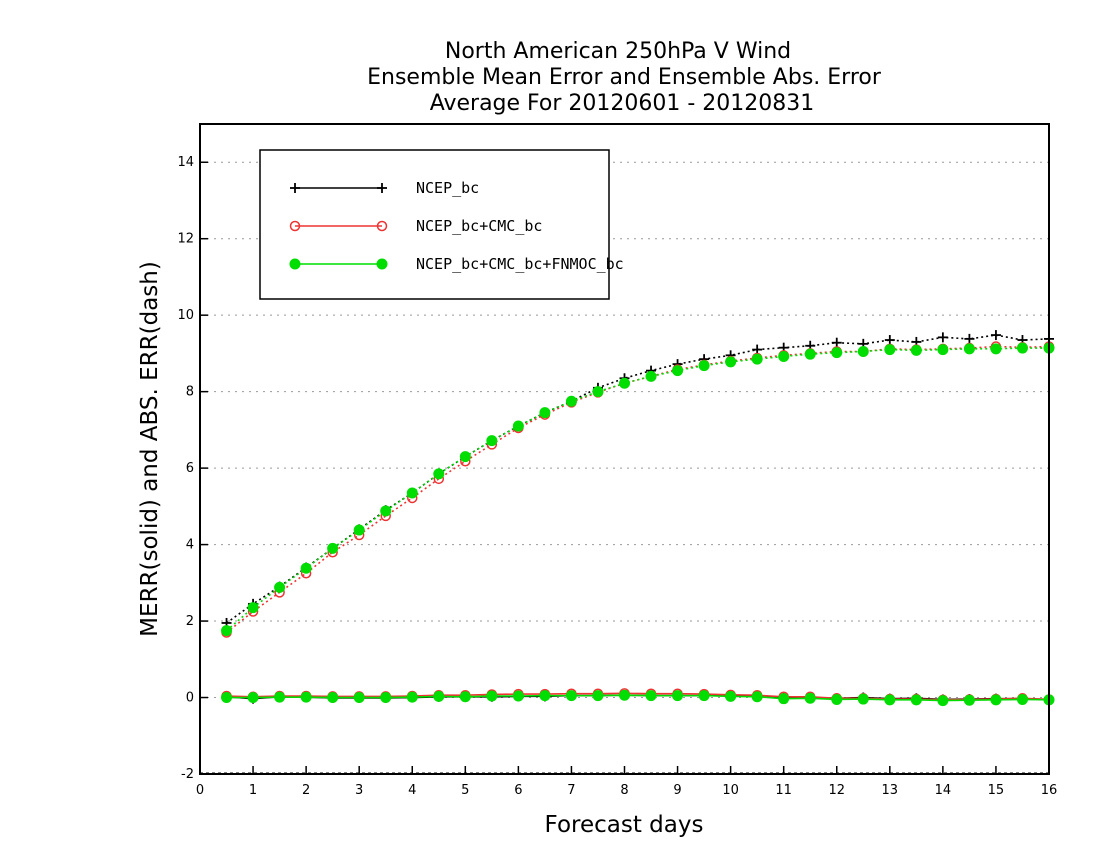 The width and height of the screenshot is (1100, 850). What do you see at coordinates (190, 621) in the screenshot?
I see `y-tick-label: 2` at bounding box center [190, 621].